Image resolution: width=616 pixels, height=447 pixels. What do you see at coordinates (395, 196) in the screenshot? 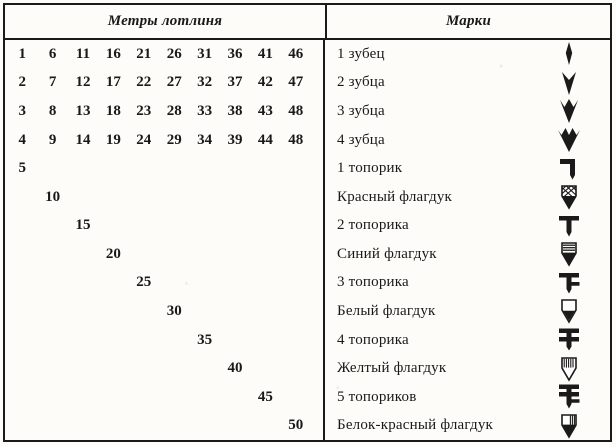
I see `mark-label: Красный флагдук` at bounding box center [395, 196].